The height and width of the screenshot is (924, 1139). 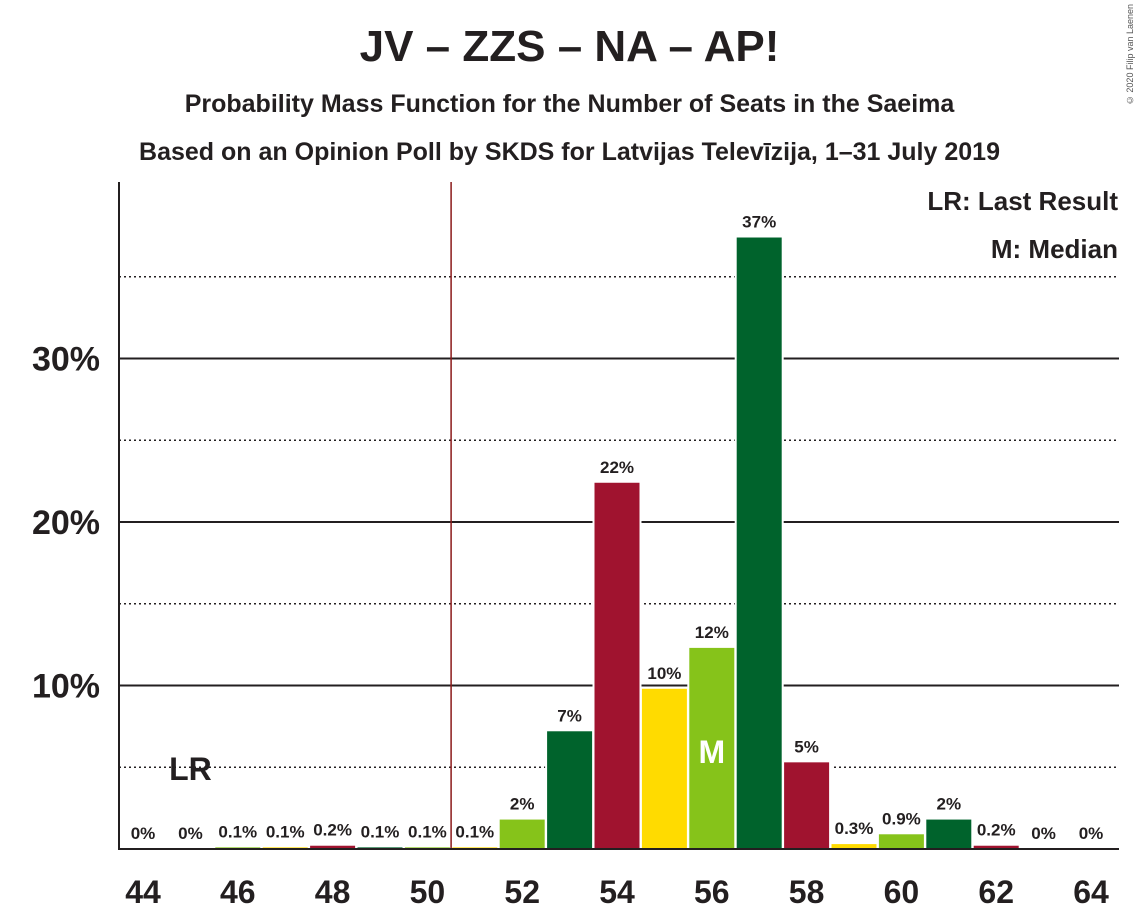 What do you see at coordinates (617, 467) in the screenshot?
I see `data-label: 22%` at bounding box center [617, 467].